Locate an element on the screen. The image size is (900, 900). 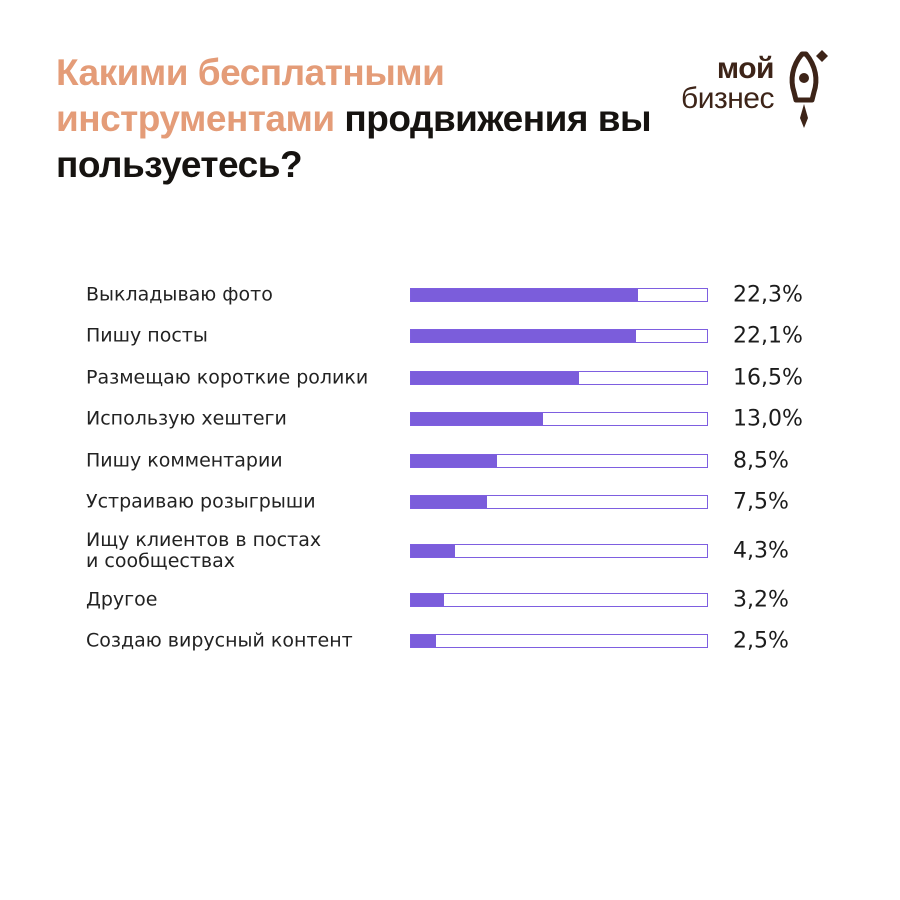
logo-wordmark: мой бизнес is located at coordinates (711, 84).